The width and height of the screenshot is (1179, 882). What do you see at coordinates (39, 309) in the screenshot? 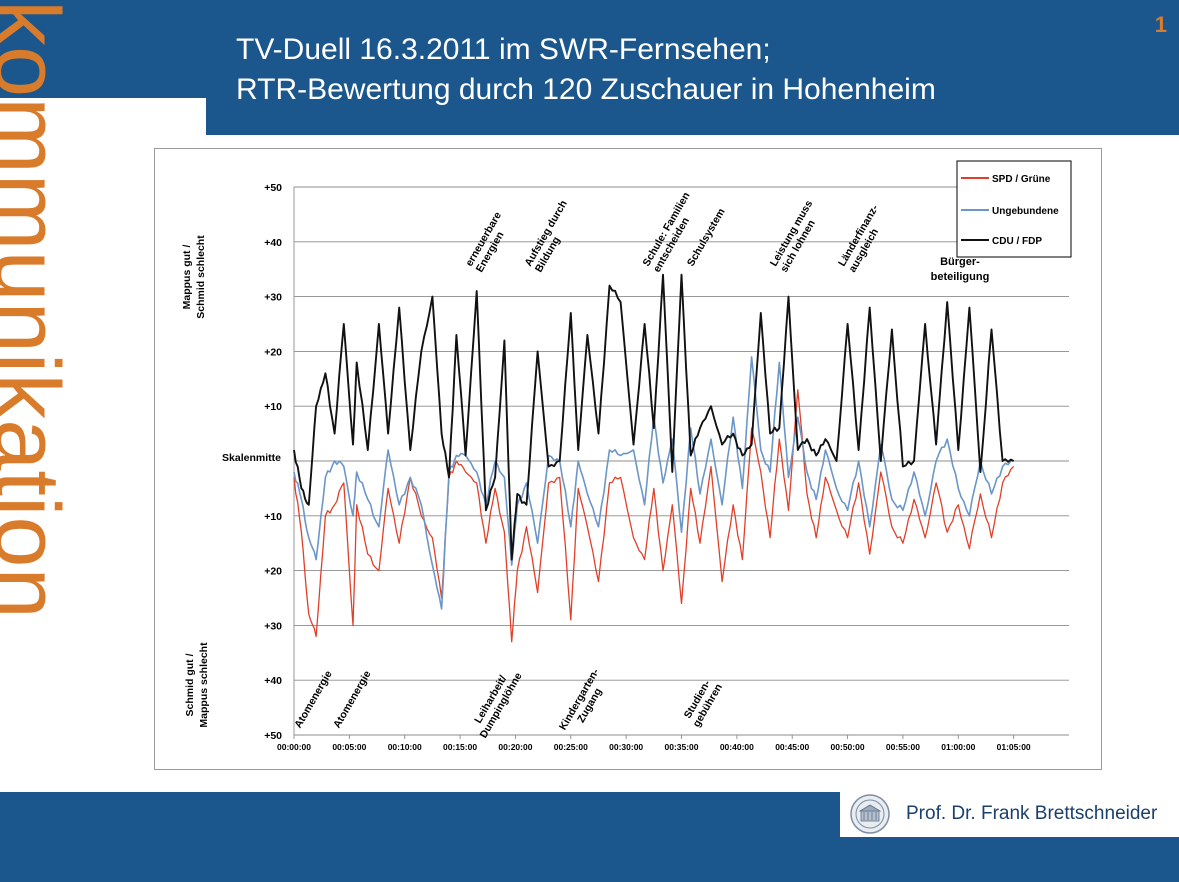
I see `brand-wordmark: kommunikation` at bounding box center [39, 309].